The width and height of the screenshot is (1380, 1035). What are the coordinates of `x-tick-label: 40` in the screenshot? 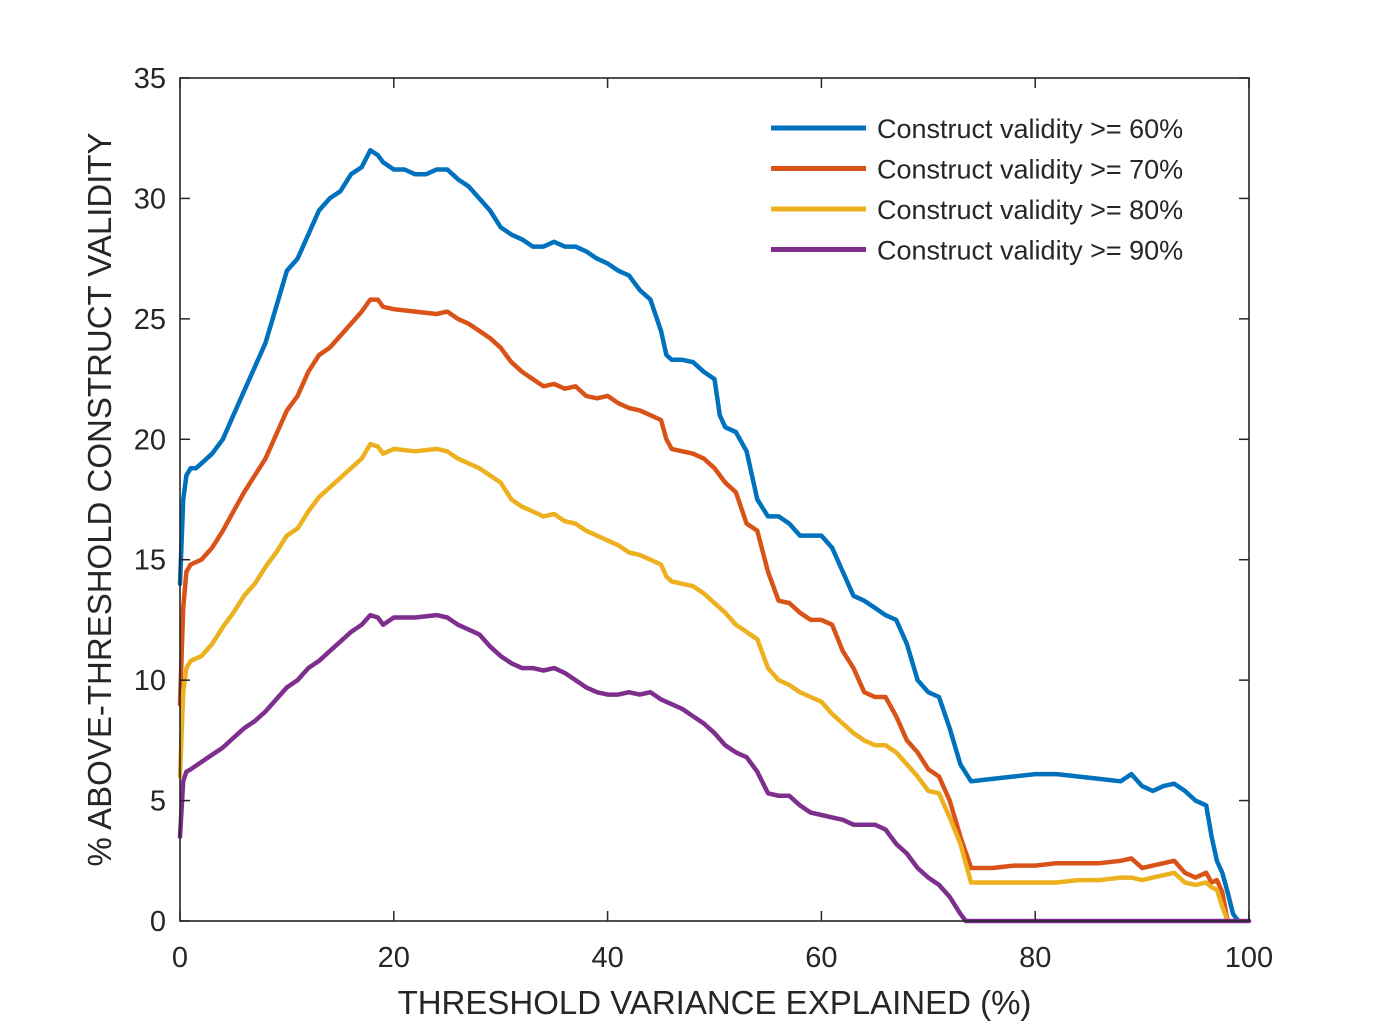 It's located at (607, 958).